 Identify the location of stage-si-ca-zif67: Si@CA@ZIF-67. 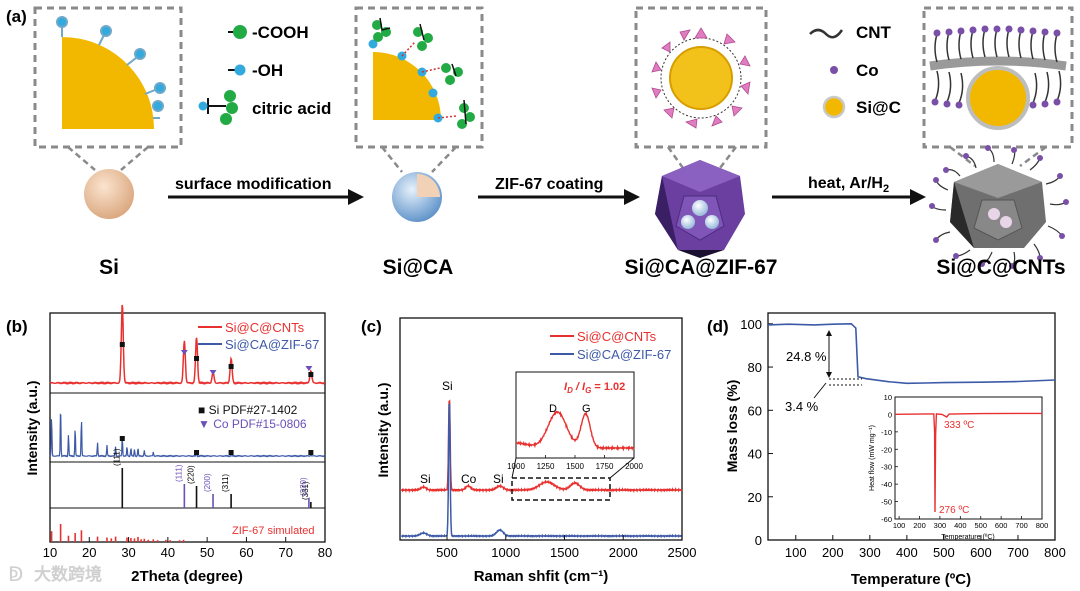
(701, 219).